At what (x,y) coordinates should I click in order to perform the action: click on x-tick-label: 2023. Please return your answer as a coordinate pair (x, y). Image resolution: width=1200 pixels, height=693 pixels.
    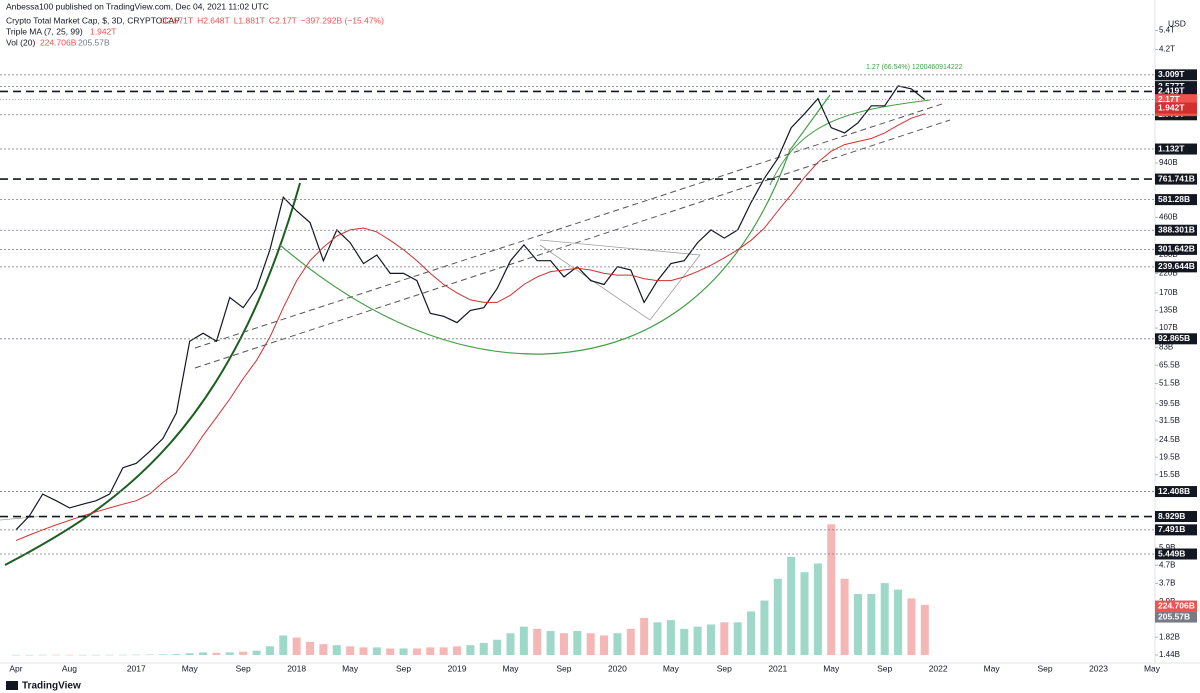
    Looking at the image, I should click on (1098, 668).